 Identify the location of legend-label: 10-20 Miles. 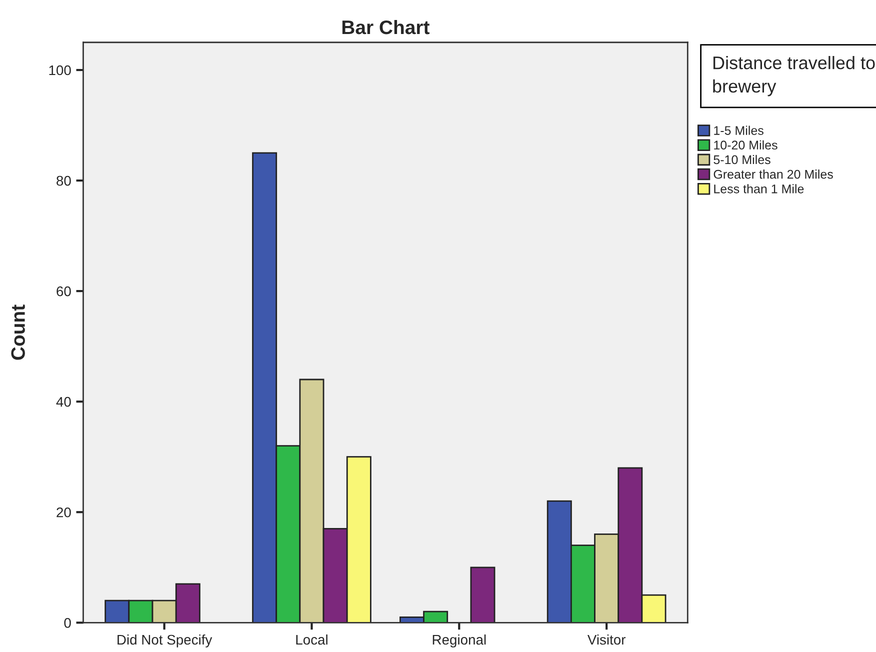
(746, 145).